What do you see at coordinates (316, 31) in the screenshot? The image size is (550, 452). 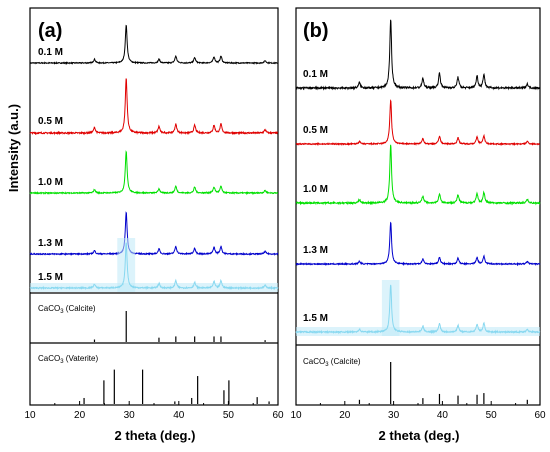 I see `panel-b-letter: (b)` at bounding box center [316, 31].